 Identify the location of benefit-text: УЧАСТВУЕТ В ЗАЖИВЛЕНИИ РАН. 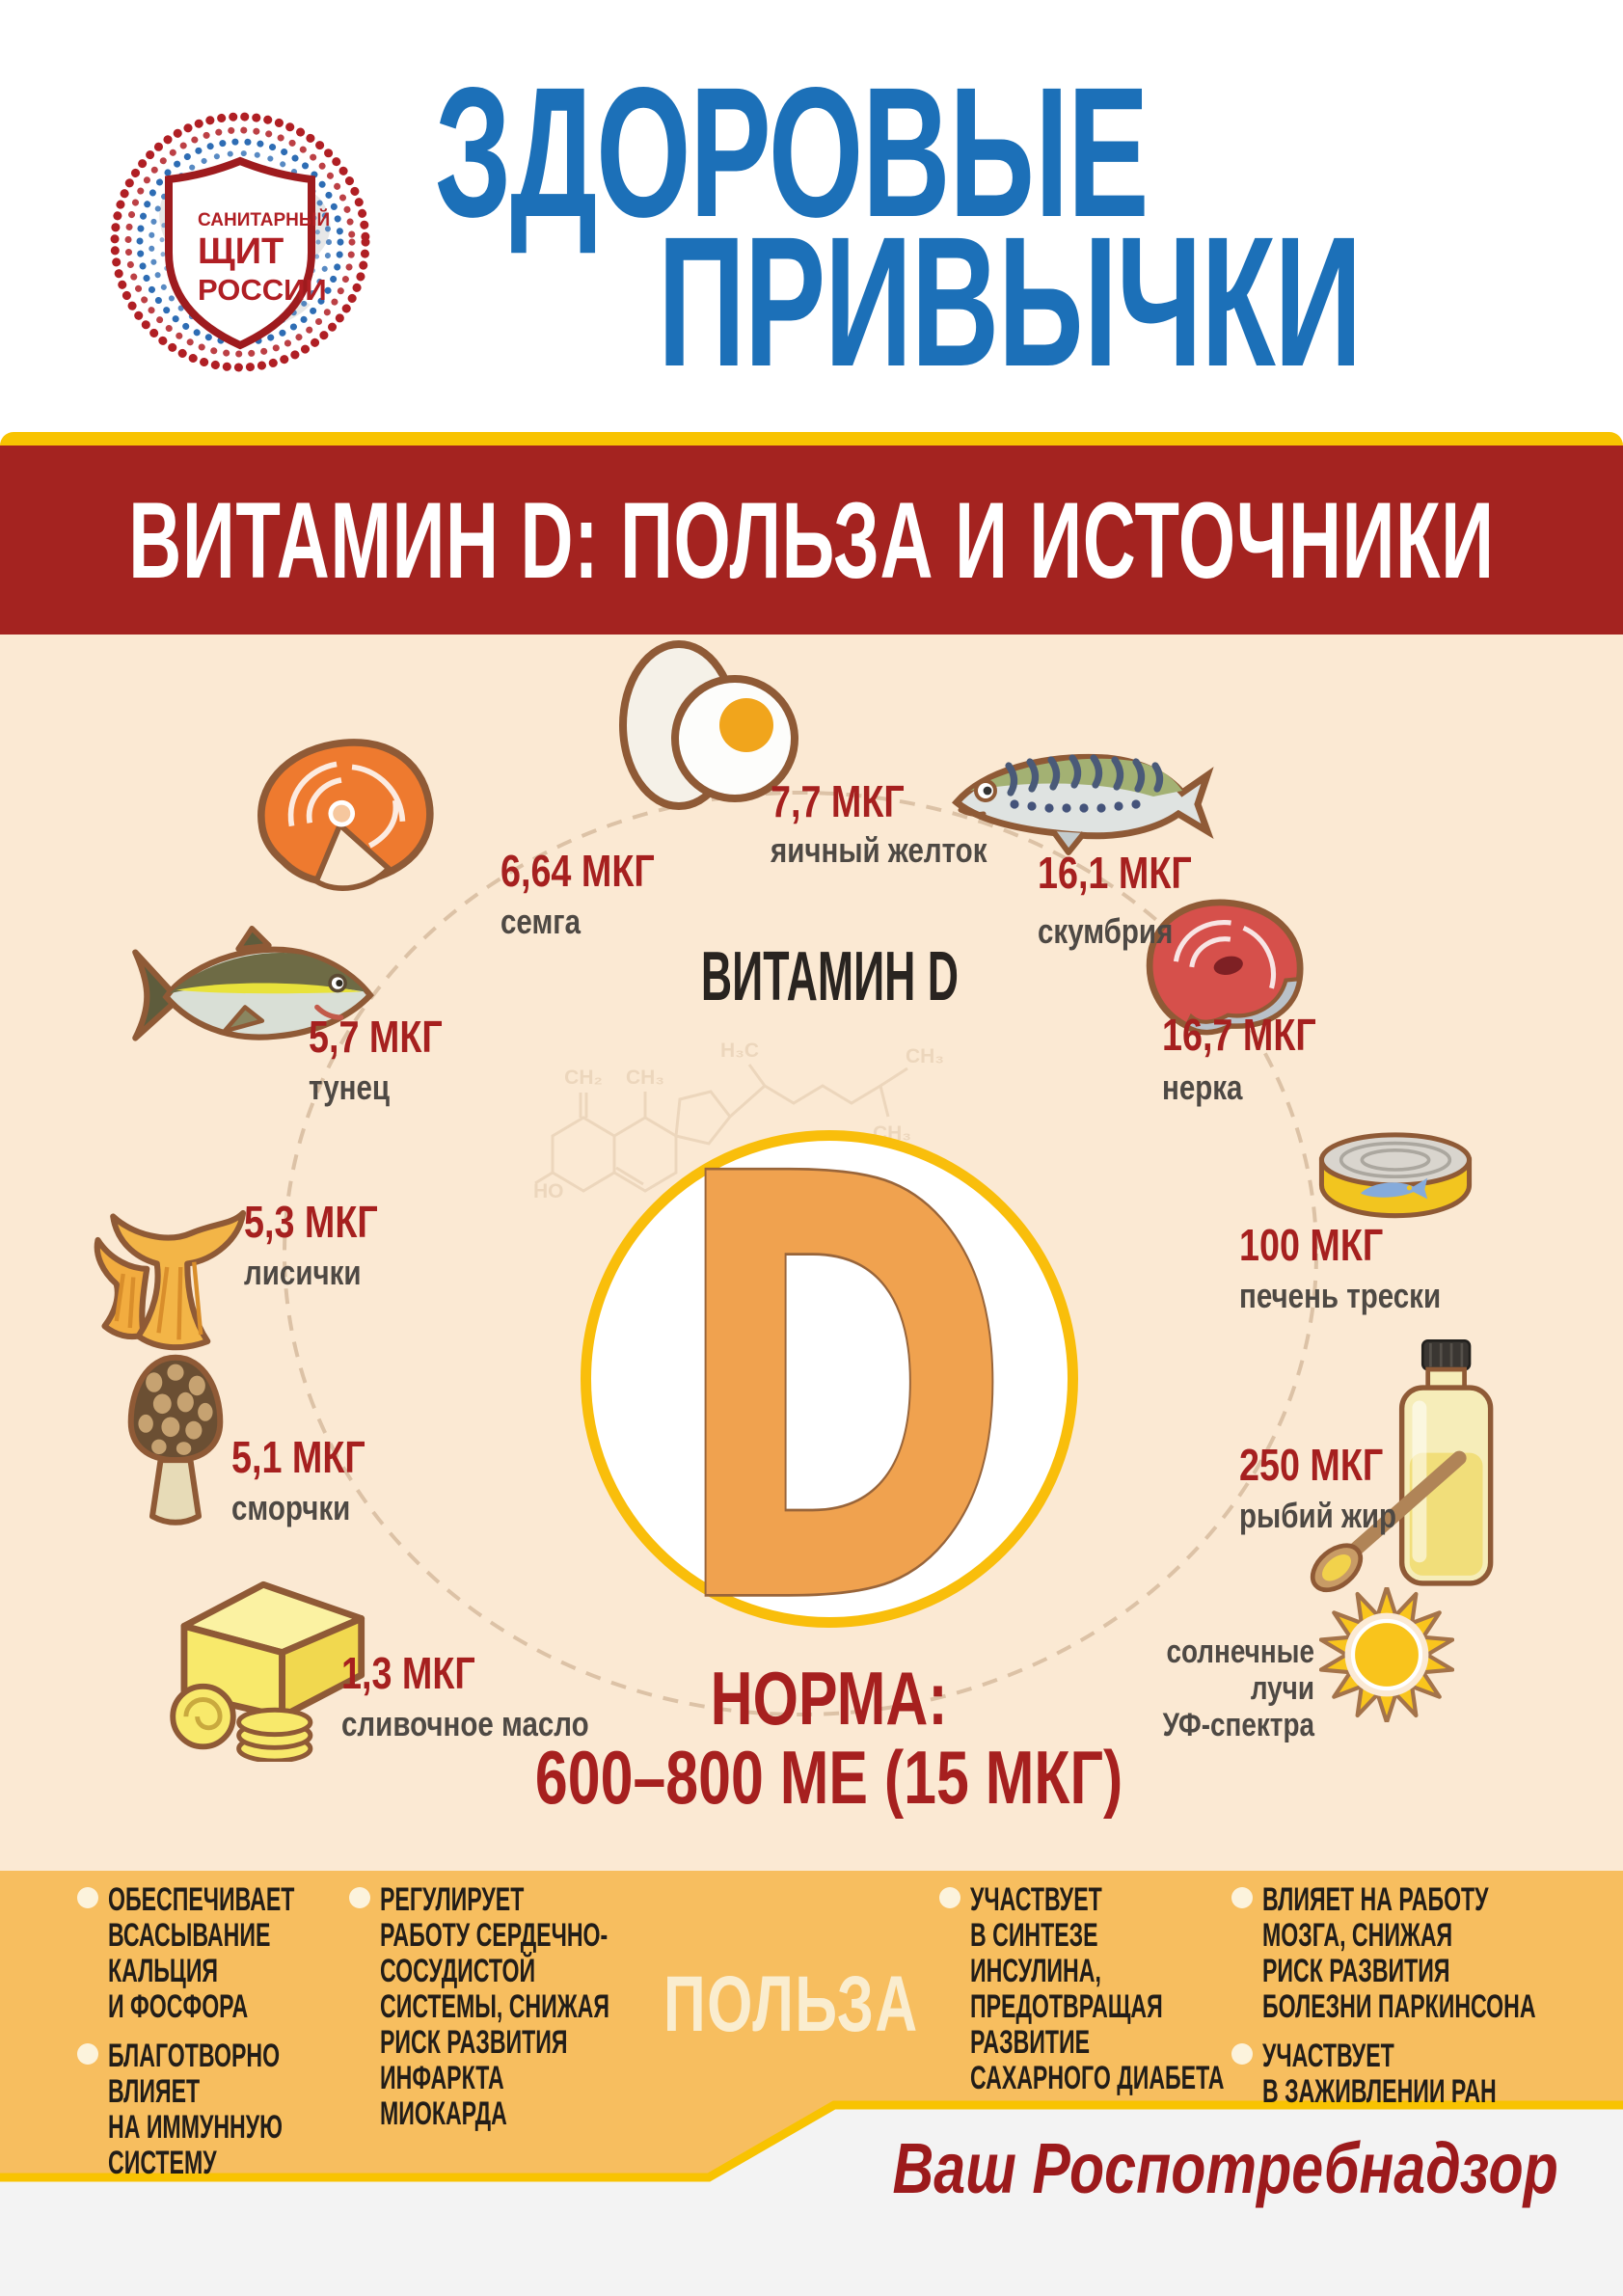
(1379, 2074).